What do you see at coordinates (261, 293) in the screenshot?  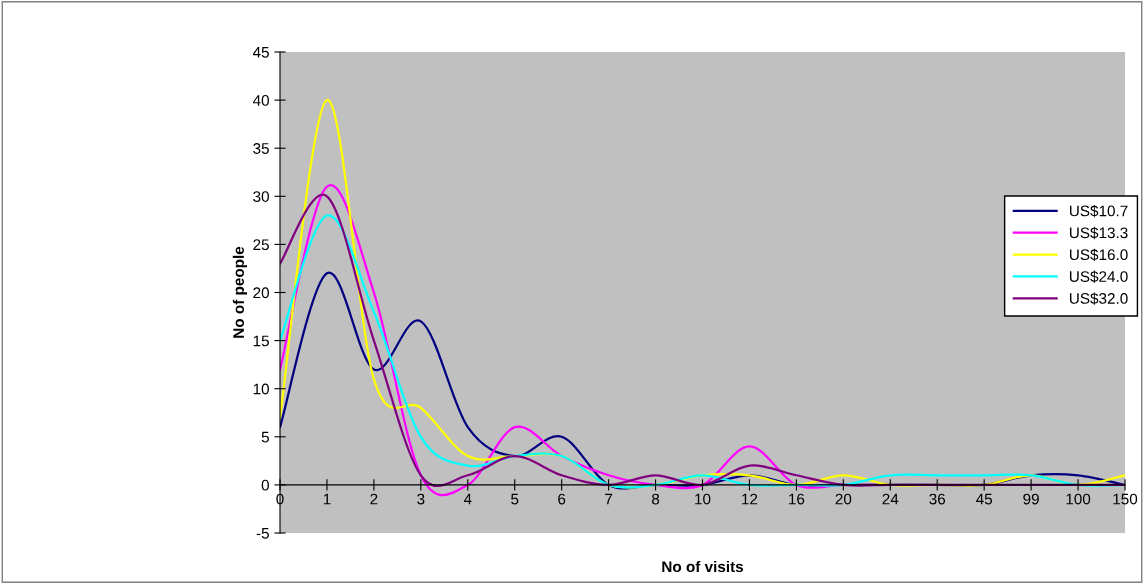 I see `y-tick-label: 20` at bounding box center [261, 293].